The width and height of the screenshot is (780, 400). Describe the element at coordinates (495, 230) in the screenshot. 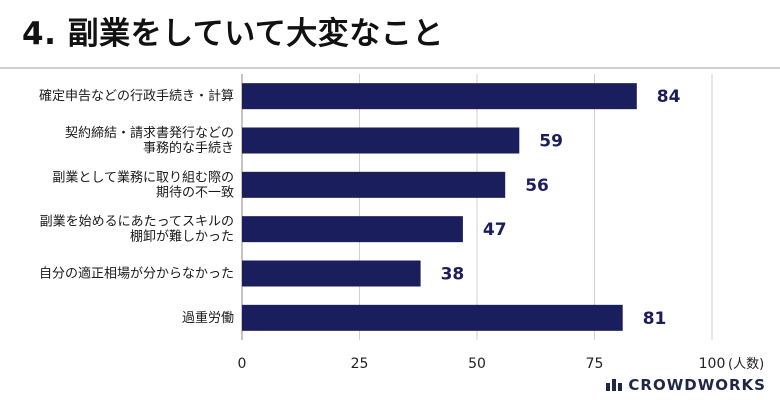

I see `value-label: 47` at that location.